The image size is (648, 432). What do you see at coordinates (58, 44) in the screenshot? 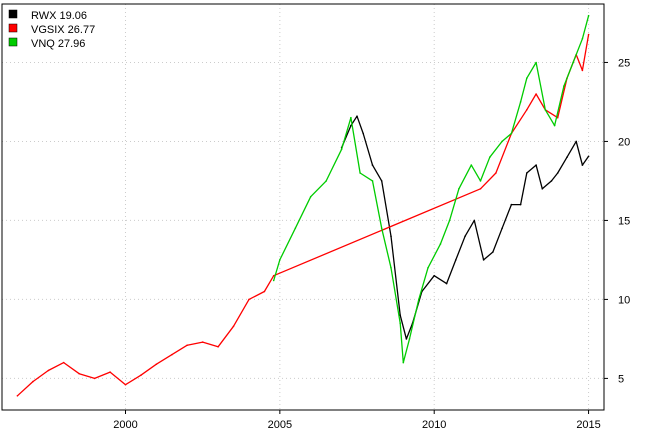
I see `legend-label: VNQ 27.96` at bounding box center [58, 44].